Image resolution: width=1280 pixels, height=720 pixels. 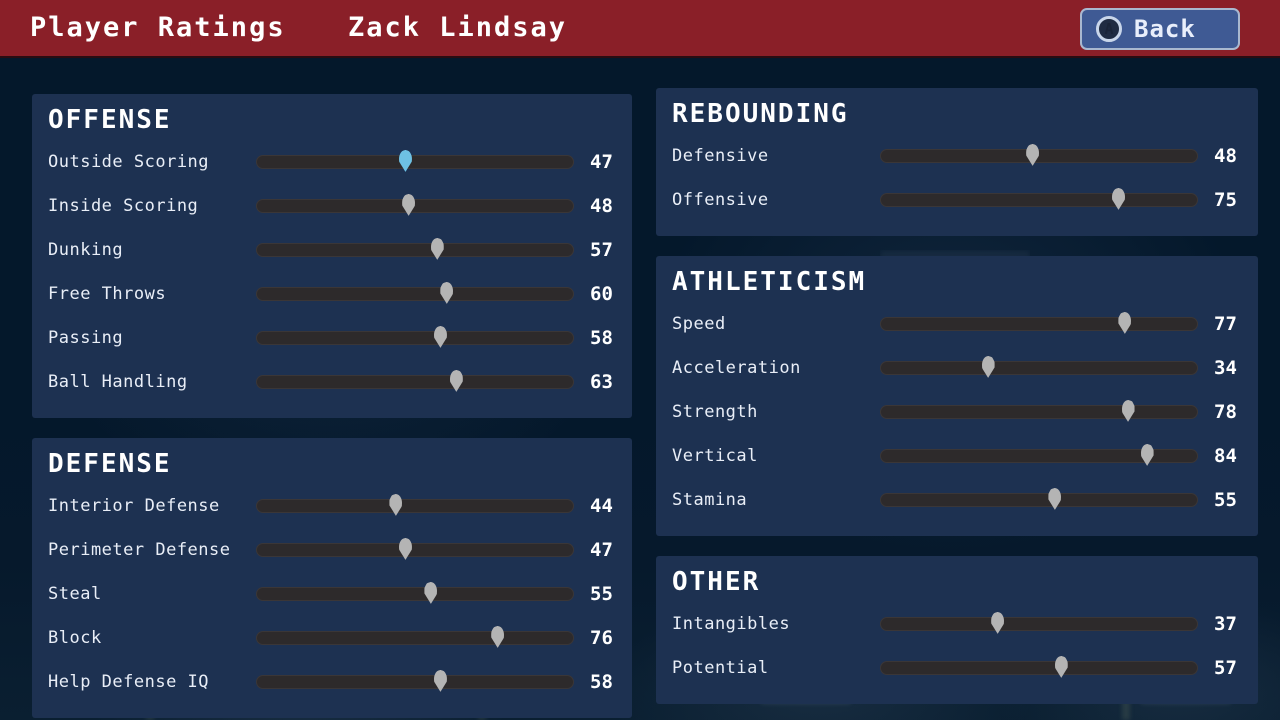 I want to click on stat-row: Defensive 48, so click(x=957, y=156).